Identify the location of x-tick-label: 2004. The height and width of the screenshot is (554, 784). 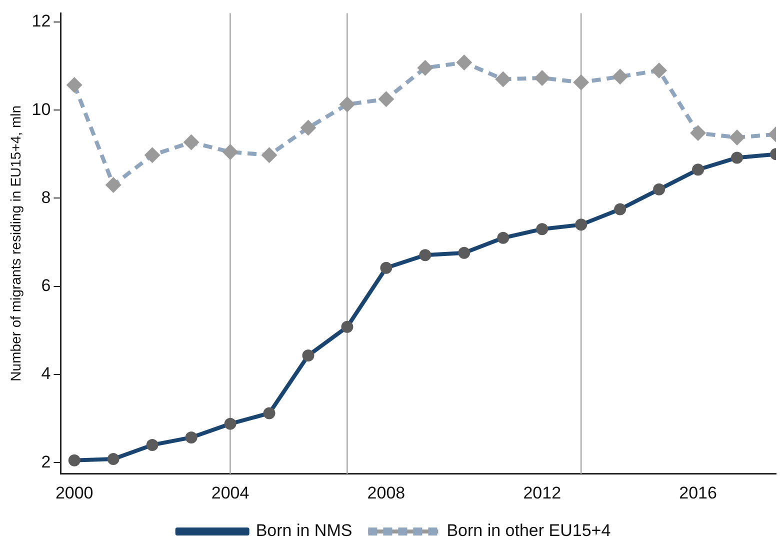
(230, 492).